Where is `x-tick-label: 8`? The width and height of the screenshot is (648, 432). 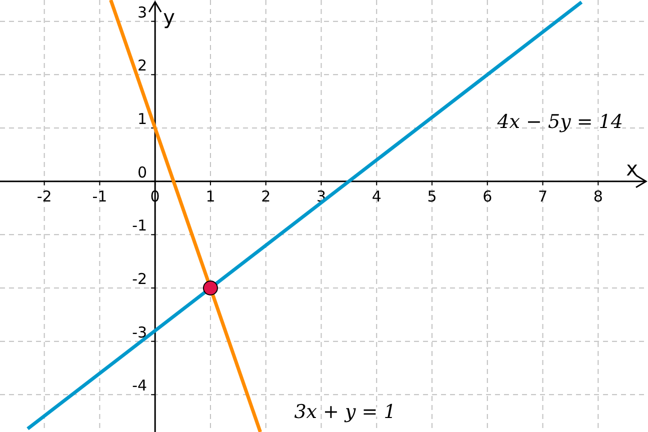
x-tick-label: 8 is located at coordinates (598, 196).